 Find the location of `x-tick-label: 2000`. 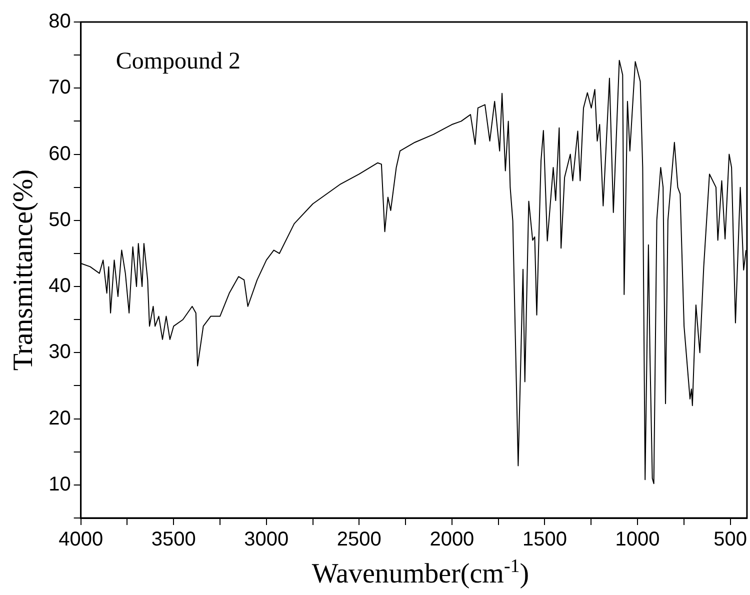

x-tick-label: 2000 is located at coordinates (452, 539).